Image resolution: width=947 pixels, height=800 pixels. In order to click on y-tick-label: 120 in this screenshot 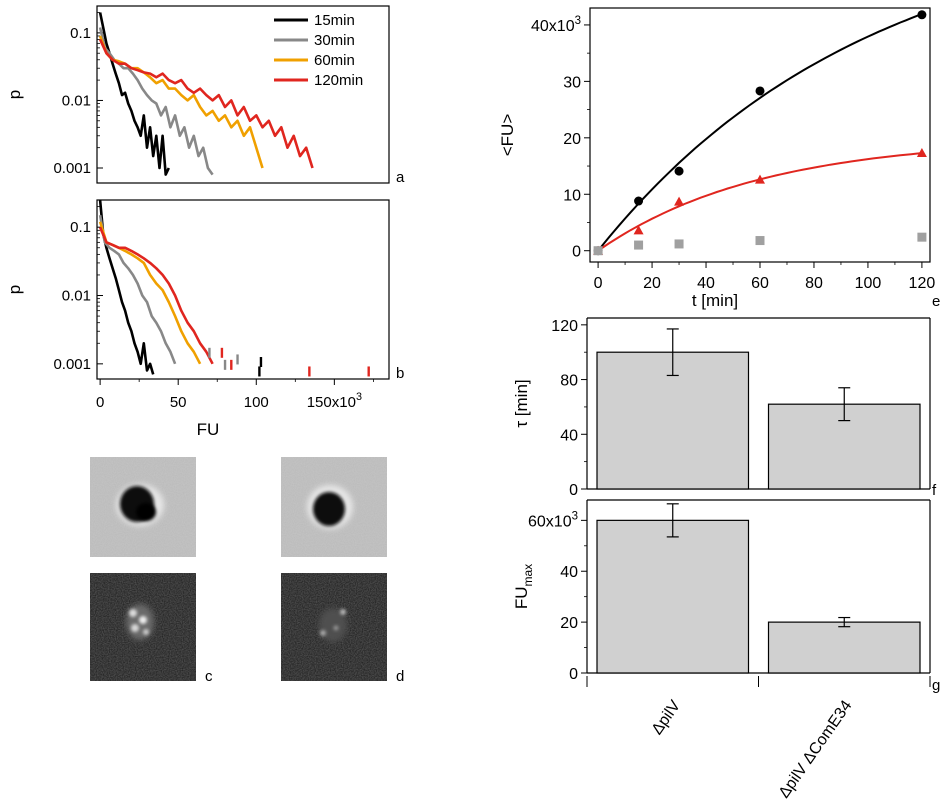, I will do `click(564, 326)`.